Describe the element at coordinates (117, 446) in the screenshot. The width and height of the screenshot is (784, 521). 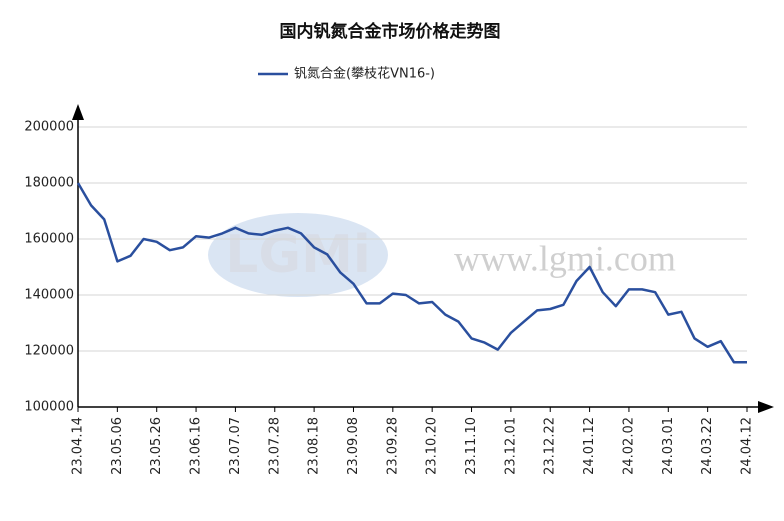
I see `x-tick-label: 23.05.06` at that location.